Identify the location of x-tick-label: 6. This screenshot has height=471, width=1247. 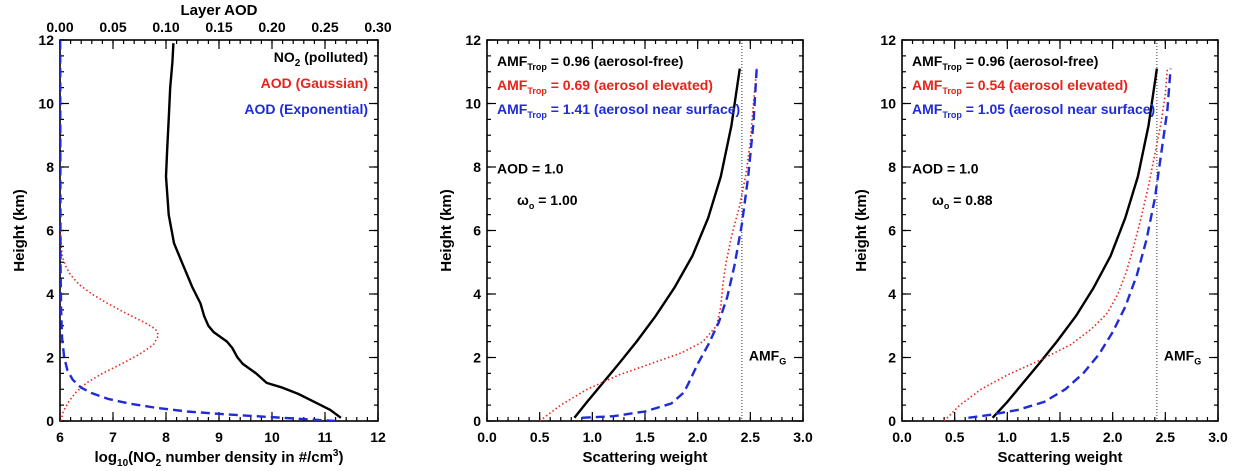
(60, 437).